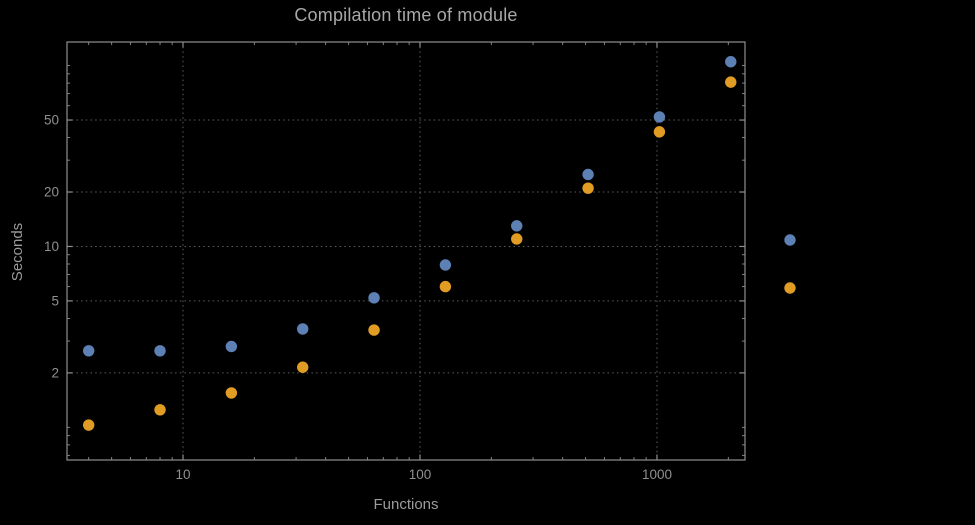 The height and width of the screenshot is (525, 975). I want to click on y-tick-label: 5, so click(55, 300).